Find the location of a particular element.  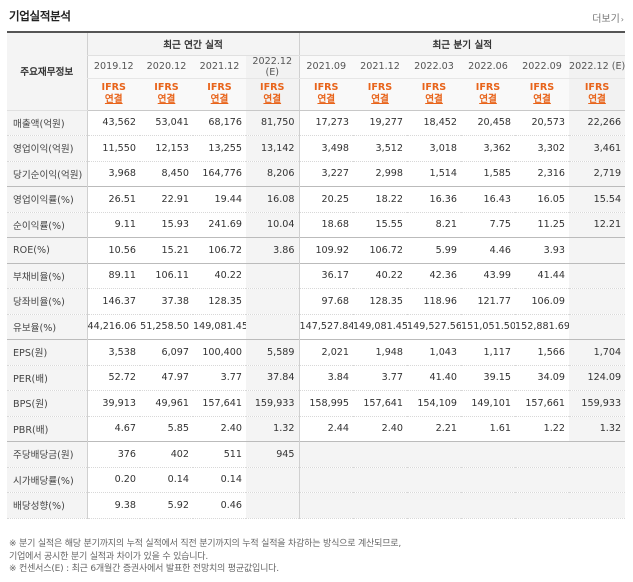

quarter-value-cell: 149,101 is located at coordinates (488, 403).